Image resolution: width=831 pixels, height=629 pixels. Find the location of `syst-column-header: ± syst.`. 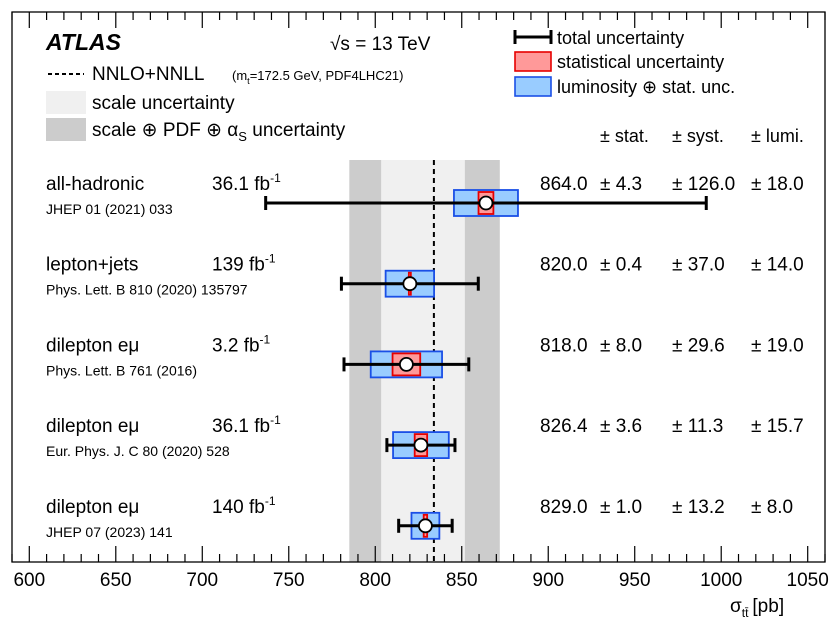

syst-column-header: ± syst. is located at coordinates (698, 136).